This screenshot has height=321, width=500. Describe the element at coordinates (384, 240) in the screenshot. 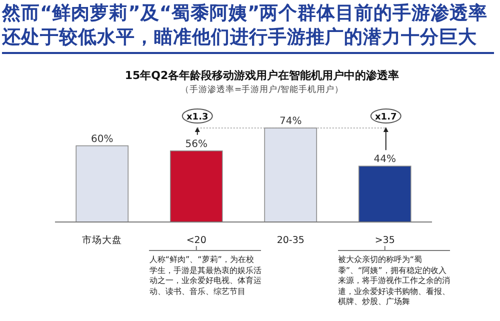

I see `x-tick-label: >35` at that location.